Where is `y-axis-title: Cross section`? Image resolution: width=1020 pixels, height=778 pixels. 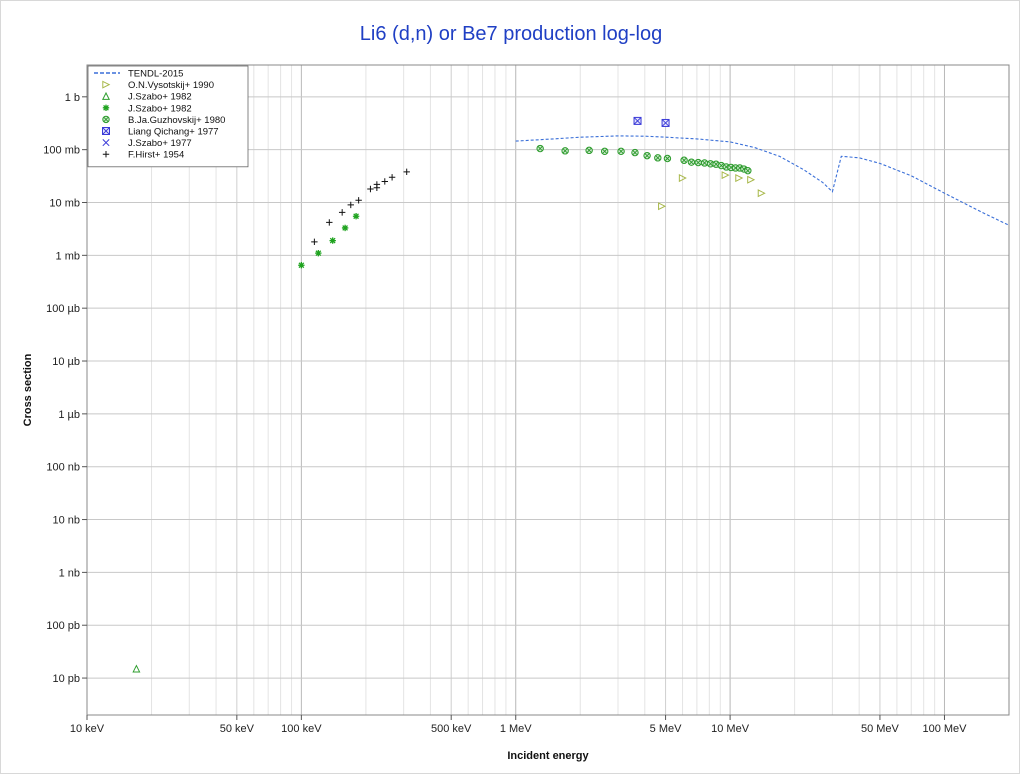
y-axis-title: Cross section is located at coordinates (28, 389).